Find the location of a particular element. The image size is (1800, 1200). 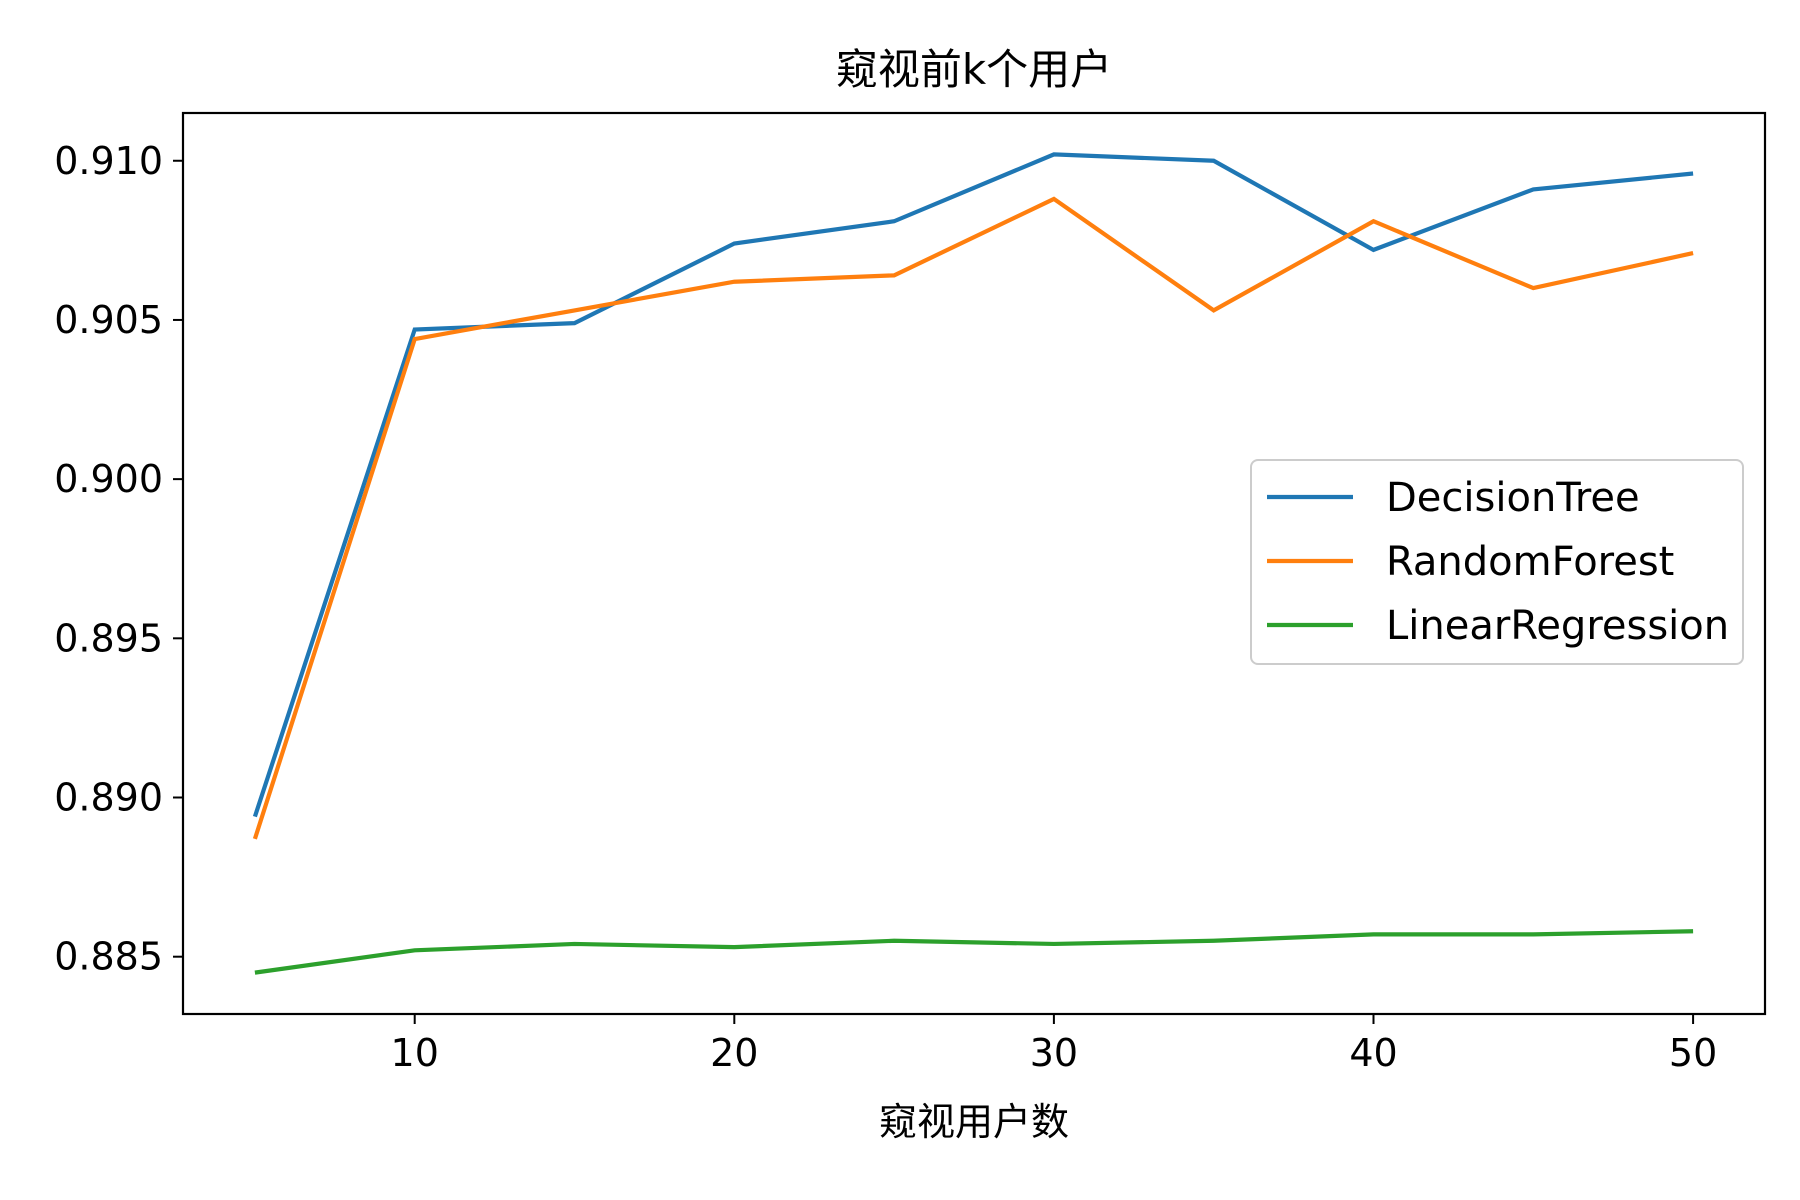

y-axis: 0.885 0.890 0.895 0.900 0.905 0.910 is located at coordinates (118, 559).